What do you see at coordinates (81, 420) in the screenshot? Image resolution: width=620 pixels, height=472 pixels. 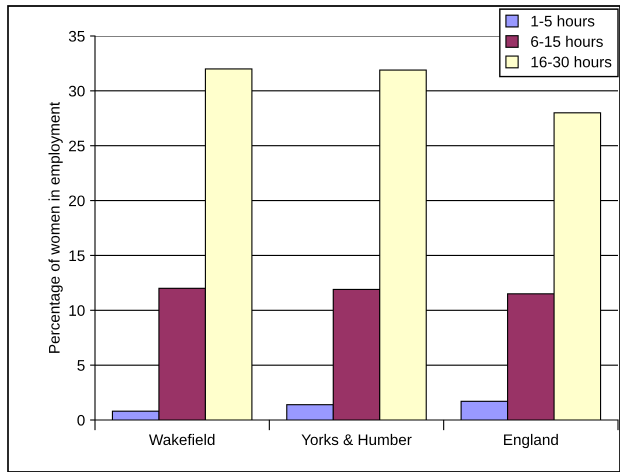 I see `y-tick-label: 0` at bounding box center [81, 420].